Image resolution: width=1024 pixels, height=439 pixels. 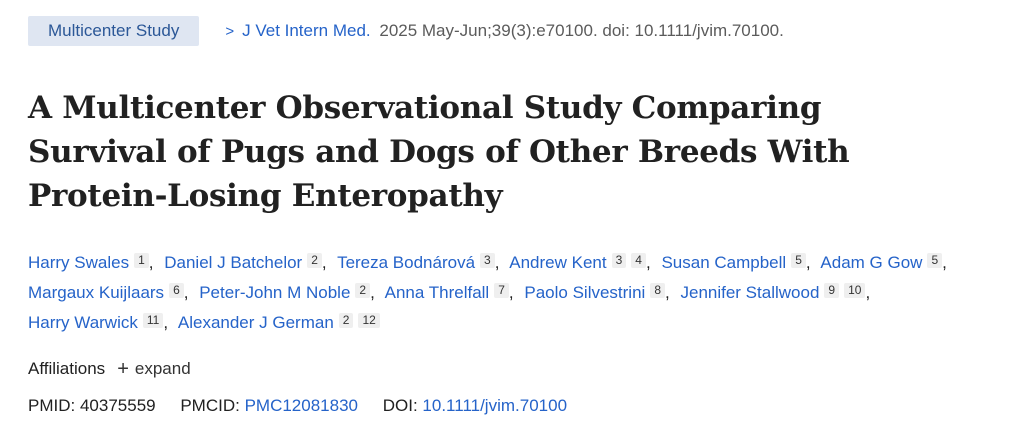 I want to click on affiliations-label: Affiliations, so click(x=67, y=368).